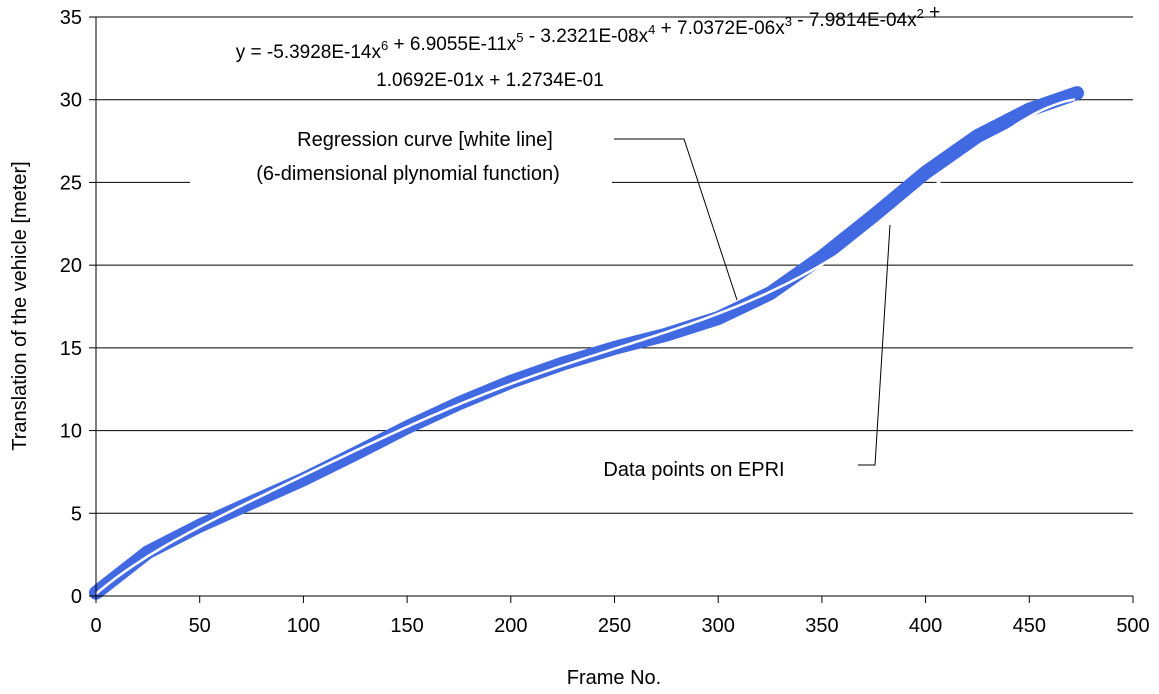  What do you see at coordinates (200, 626) in the screenshot?
I see `x-tick-label-50: 50` at bounding box center [200, 626].